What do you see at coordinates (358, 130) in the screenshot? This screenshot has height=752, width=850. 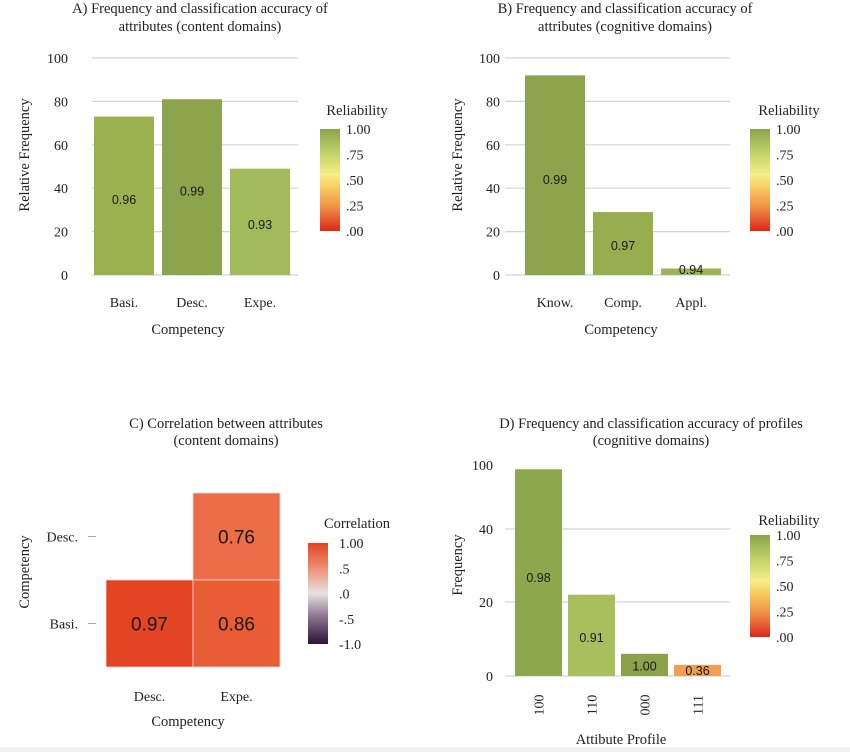 I see `panel-a-legend-tick-label: 1.00` at bounding box center [358, 130].